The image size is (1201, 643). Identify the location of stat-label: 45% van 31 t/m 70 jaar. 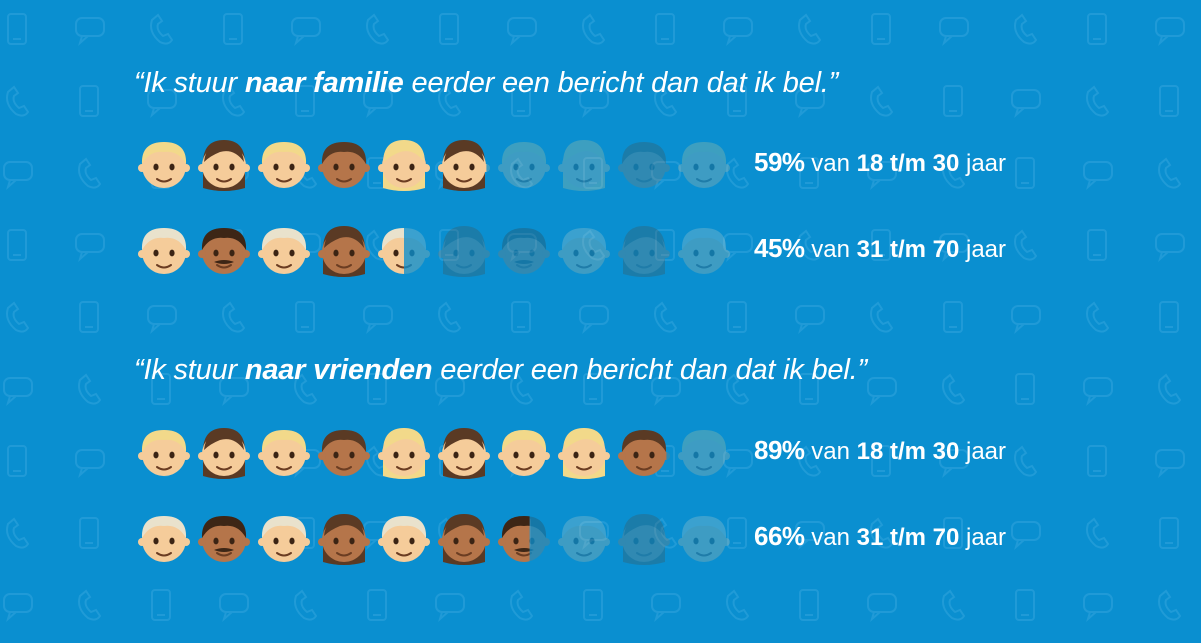
(880, 248).